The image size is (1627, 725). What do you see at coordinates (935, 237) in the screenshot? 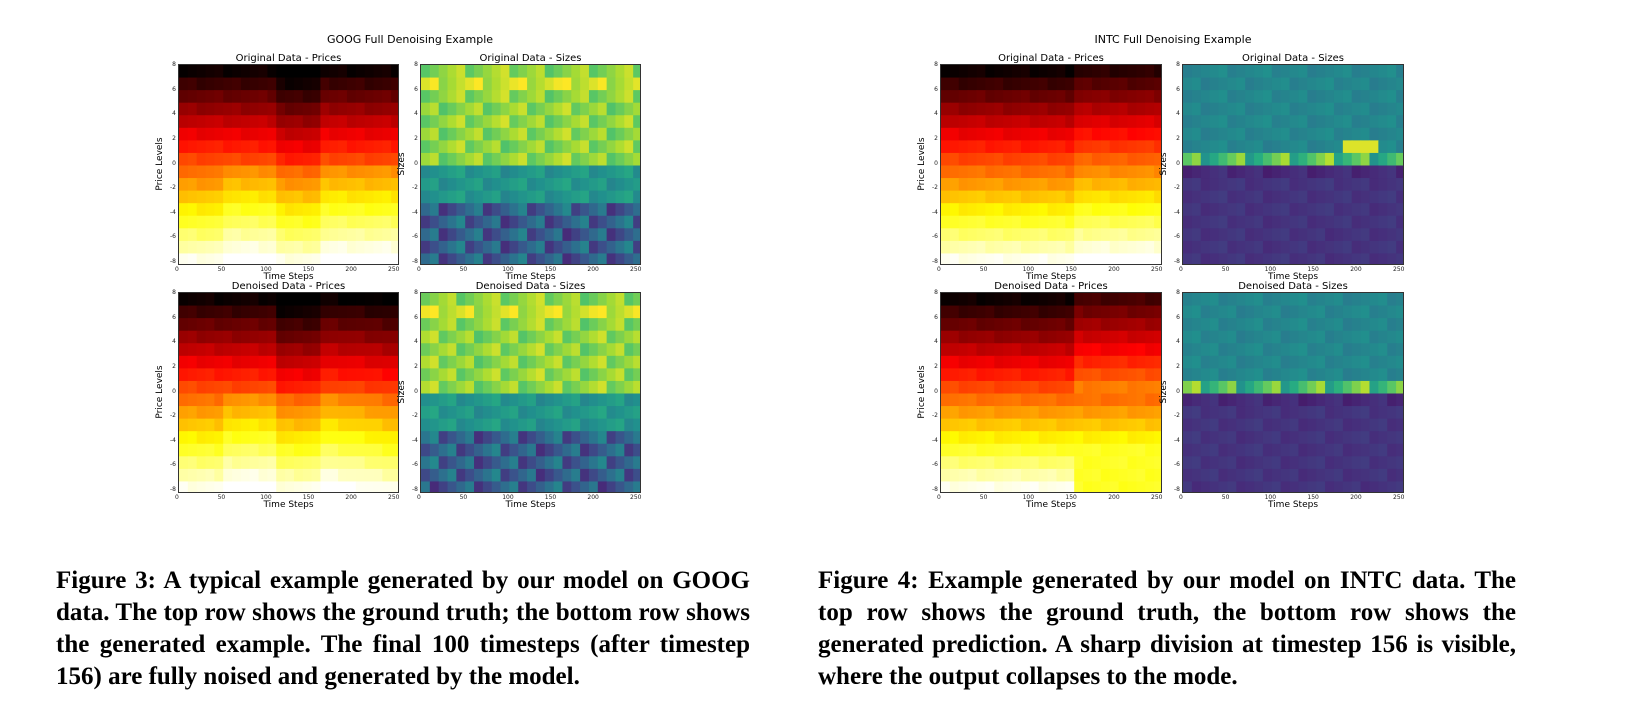
I see `y-tick-label: -6` at bounding box center [935, 237].